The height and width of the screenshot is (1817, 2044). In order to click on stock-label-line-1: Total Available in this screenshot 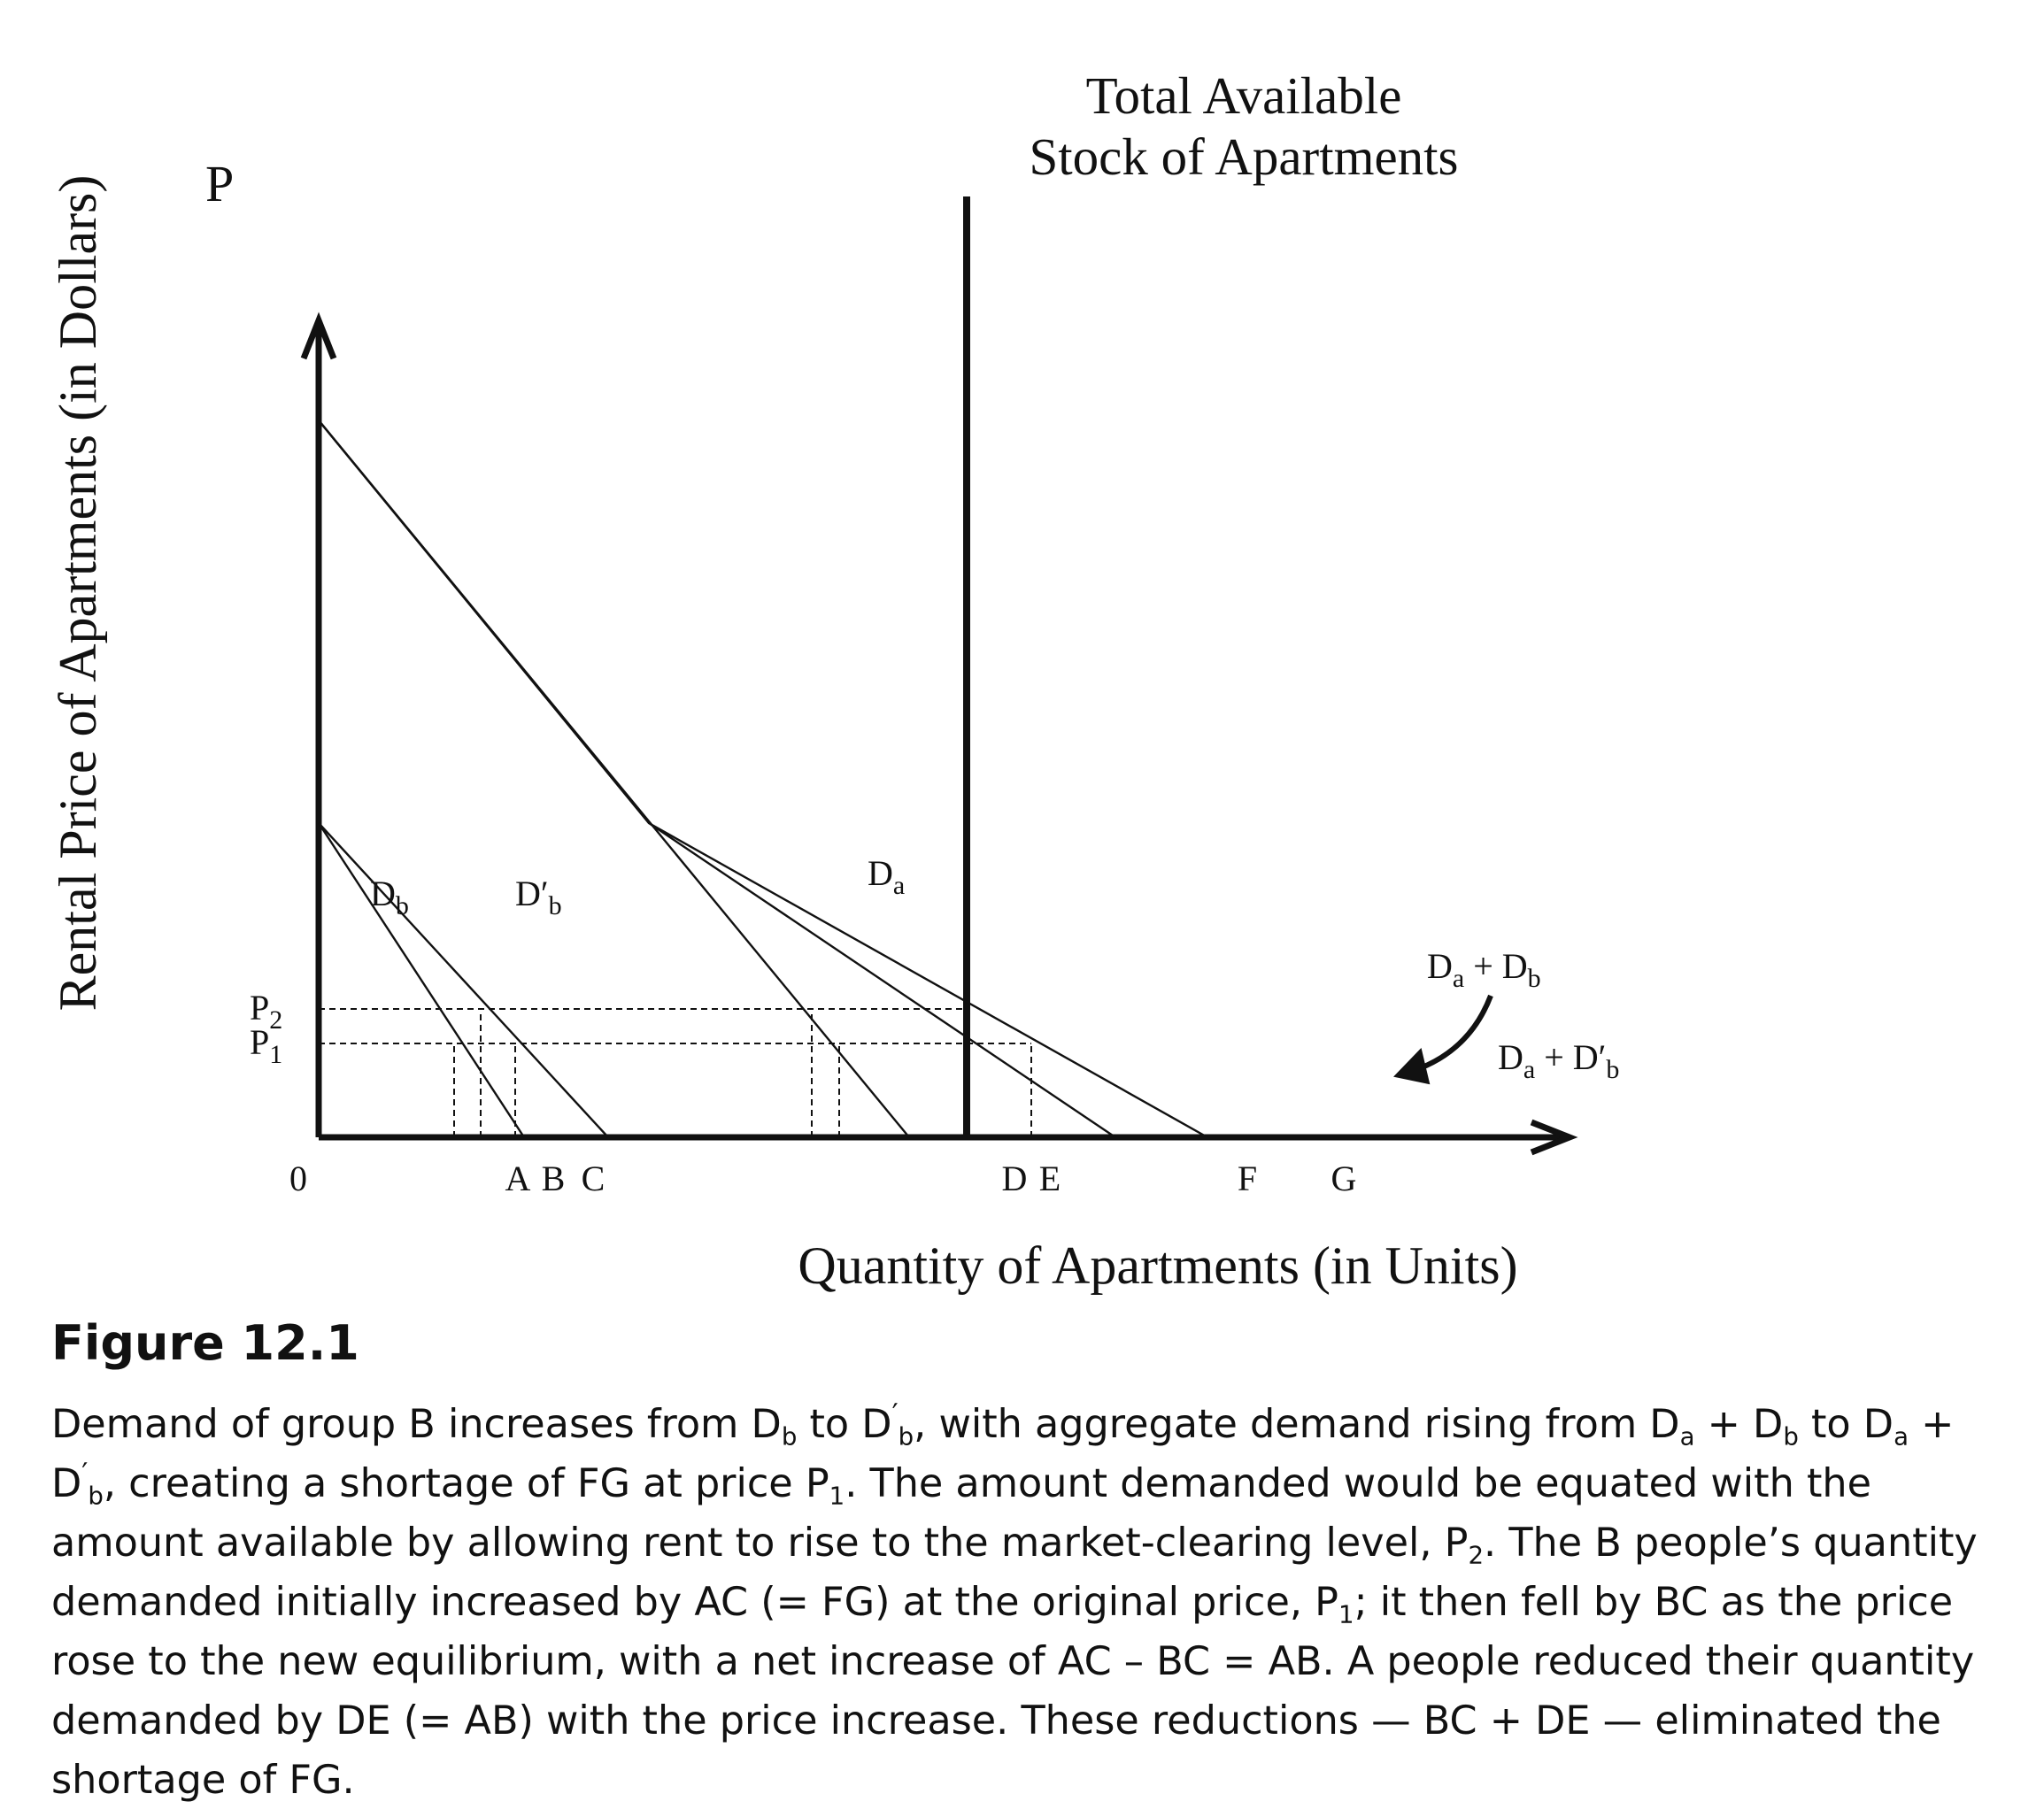, I will do `click(1244, 95)`.